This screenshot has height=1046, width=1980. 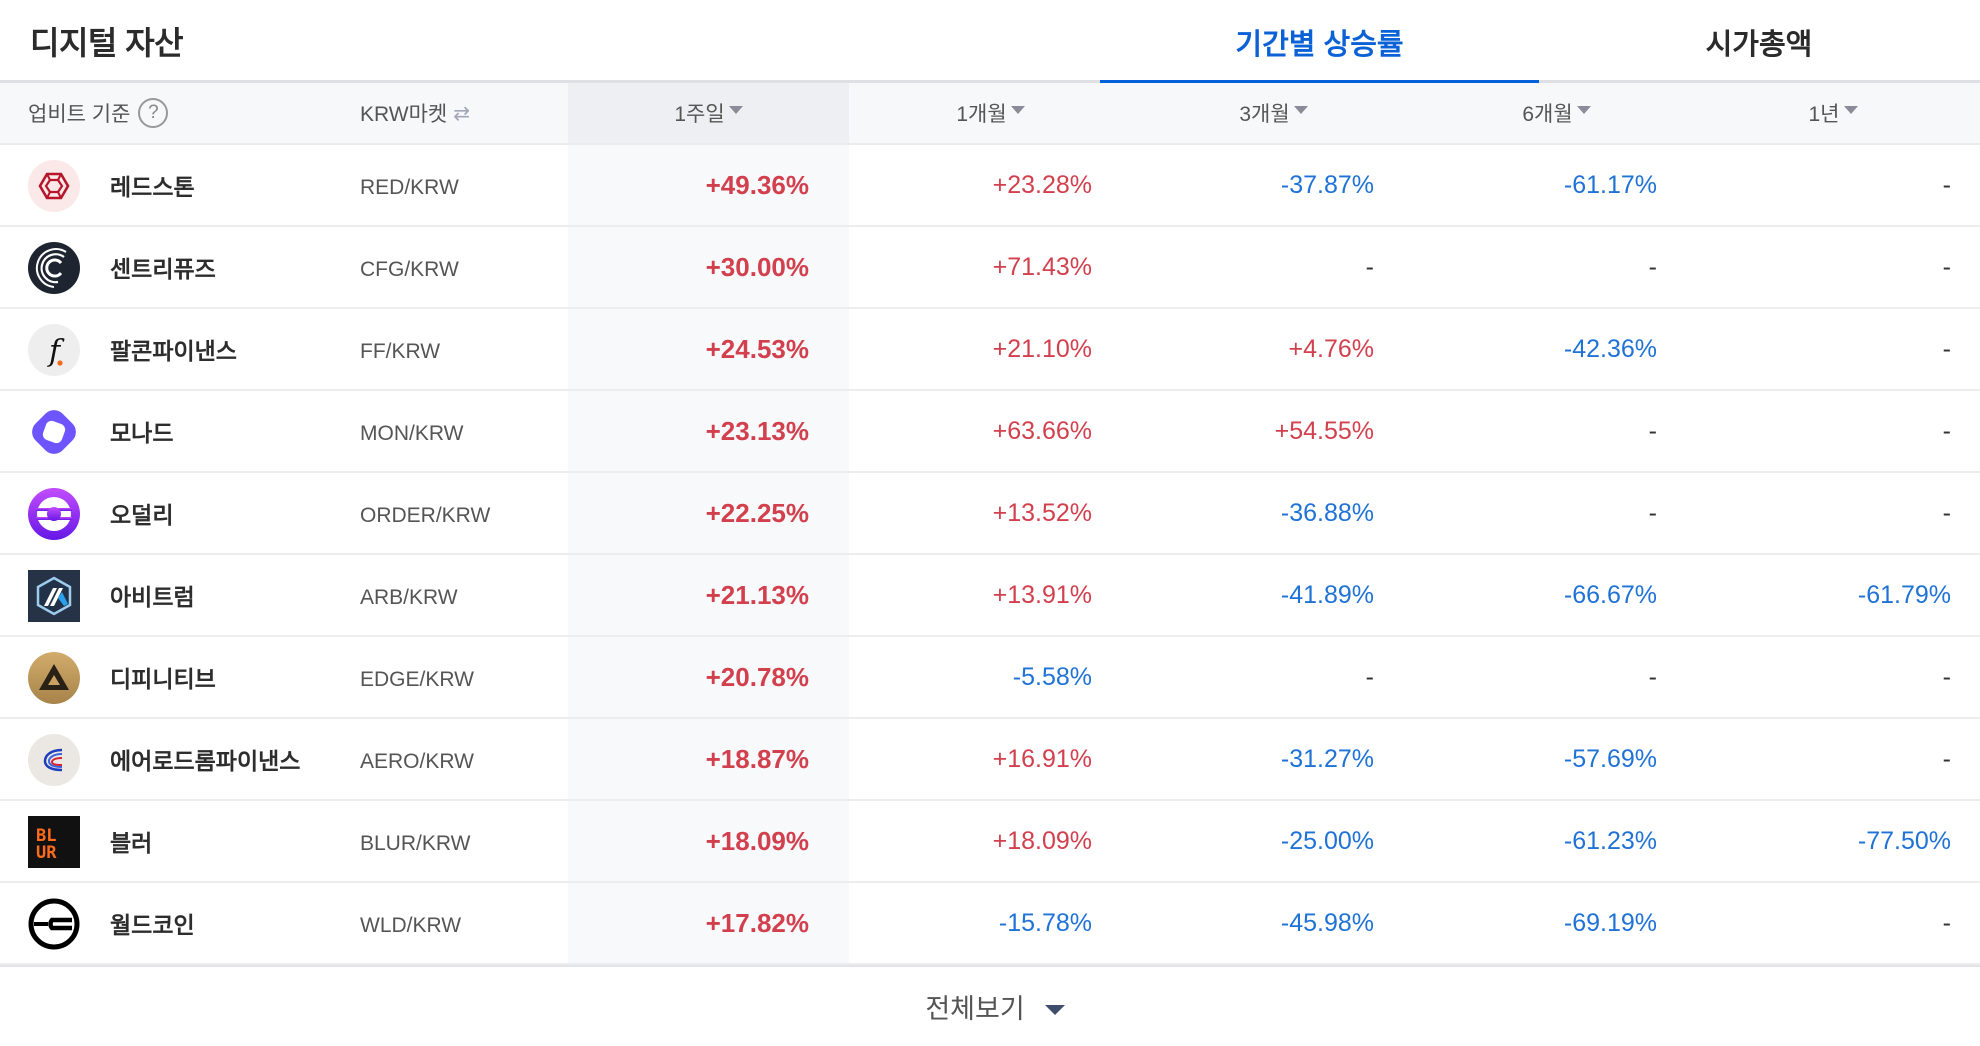 I want to click on return-1month: -15.78%, so click(x=1045, y=922).